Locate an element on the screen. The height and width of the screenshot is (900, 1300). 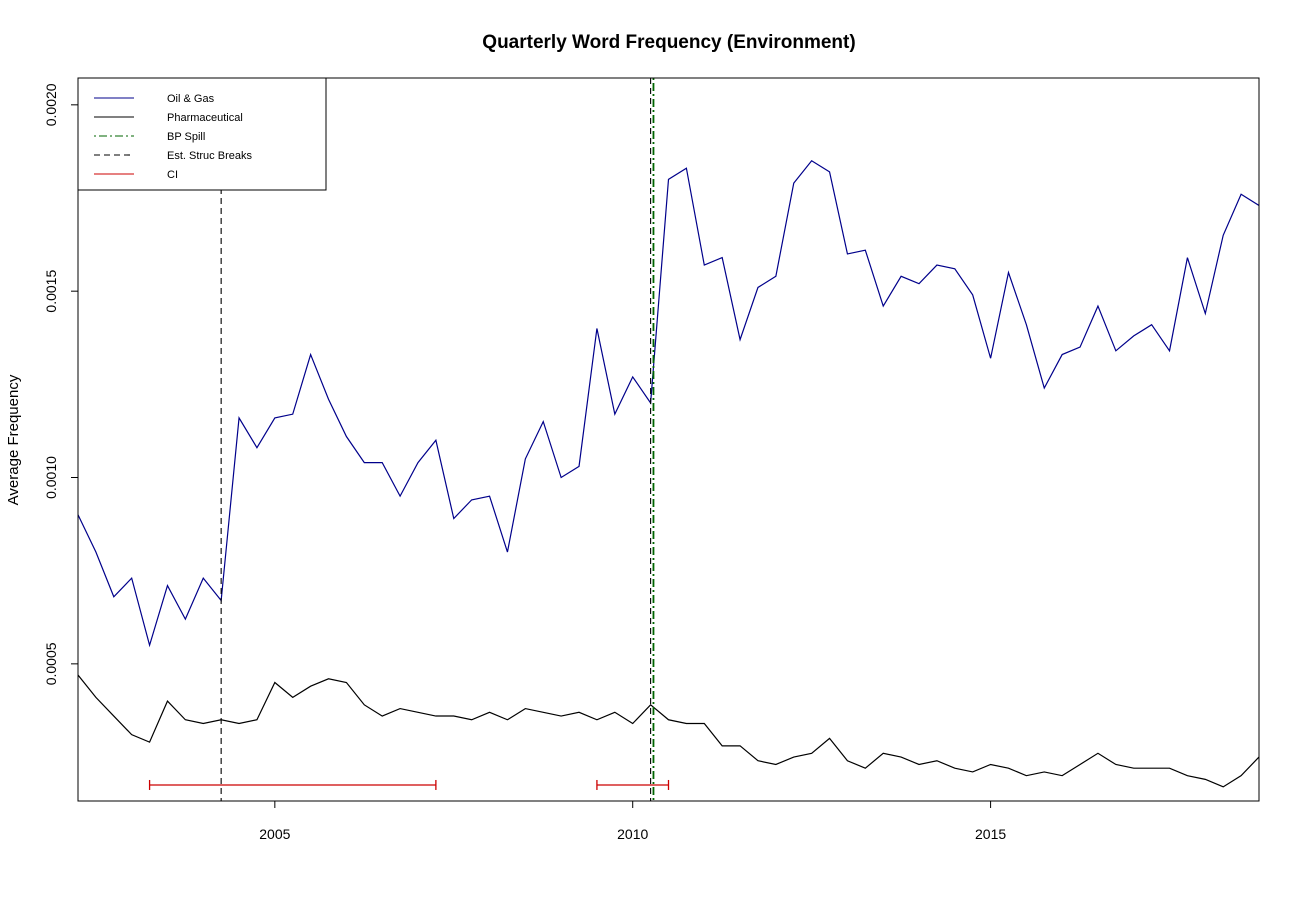
legend-box is located at coordinates (202, 134).